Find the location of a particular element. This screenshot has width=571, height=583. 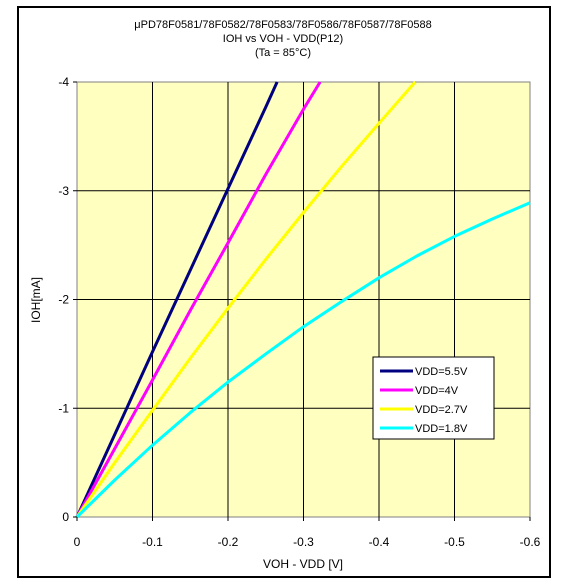

x-tick-label: -0.5 is located at coordinates (454, 542).